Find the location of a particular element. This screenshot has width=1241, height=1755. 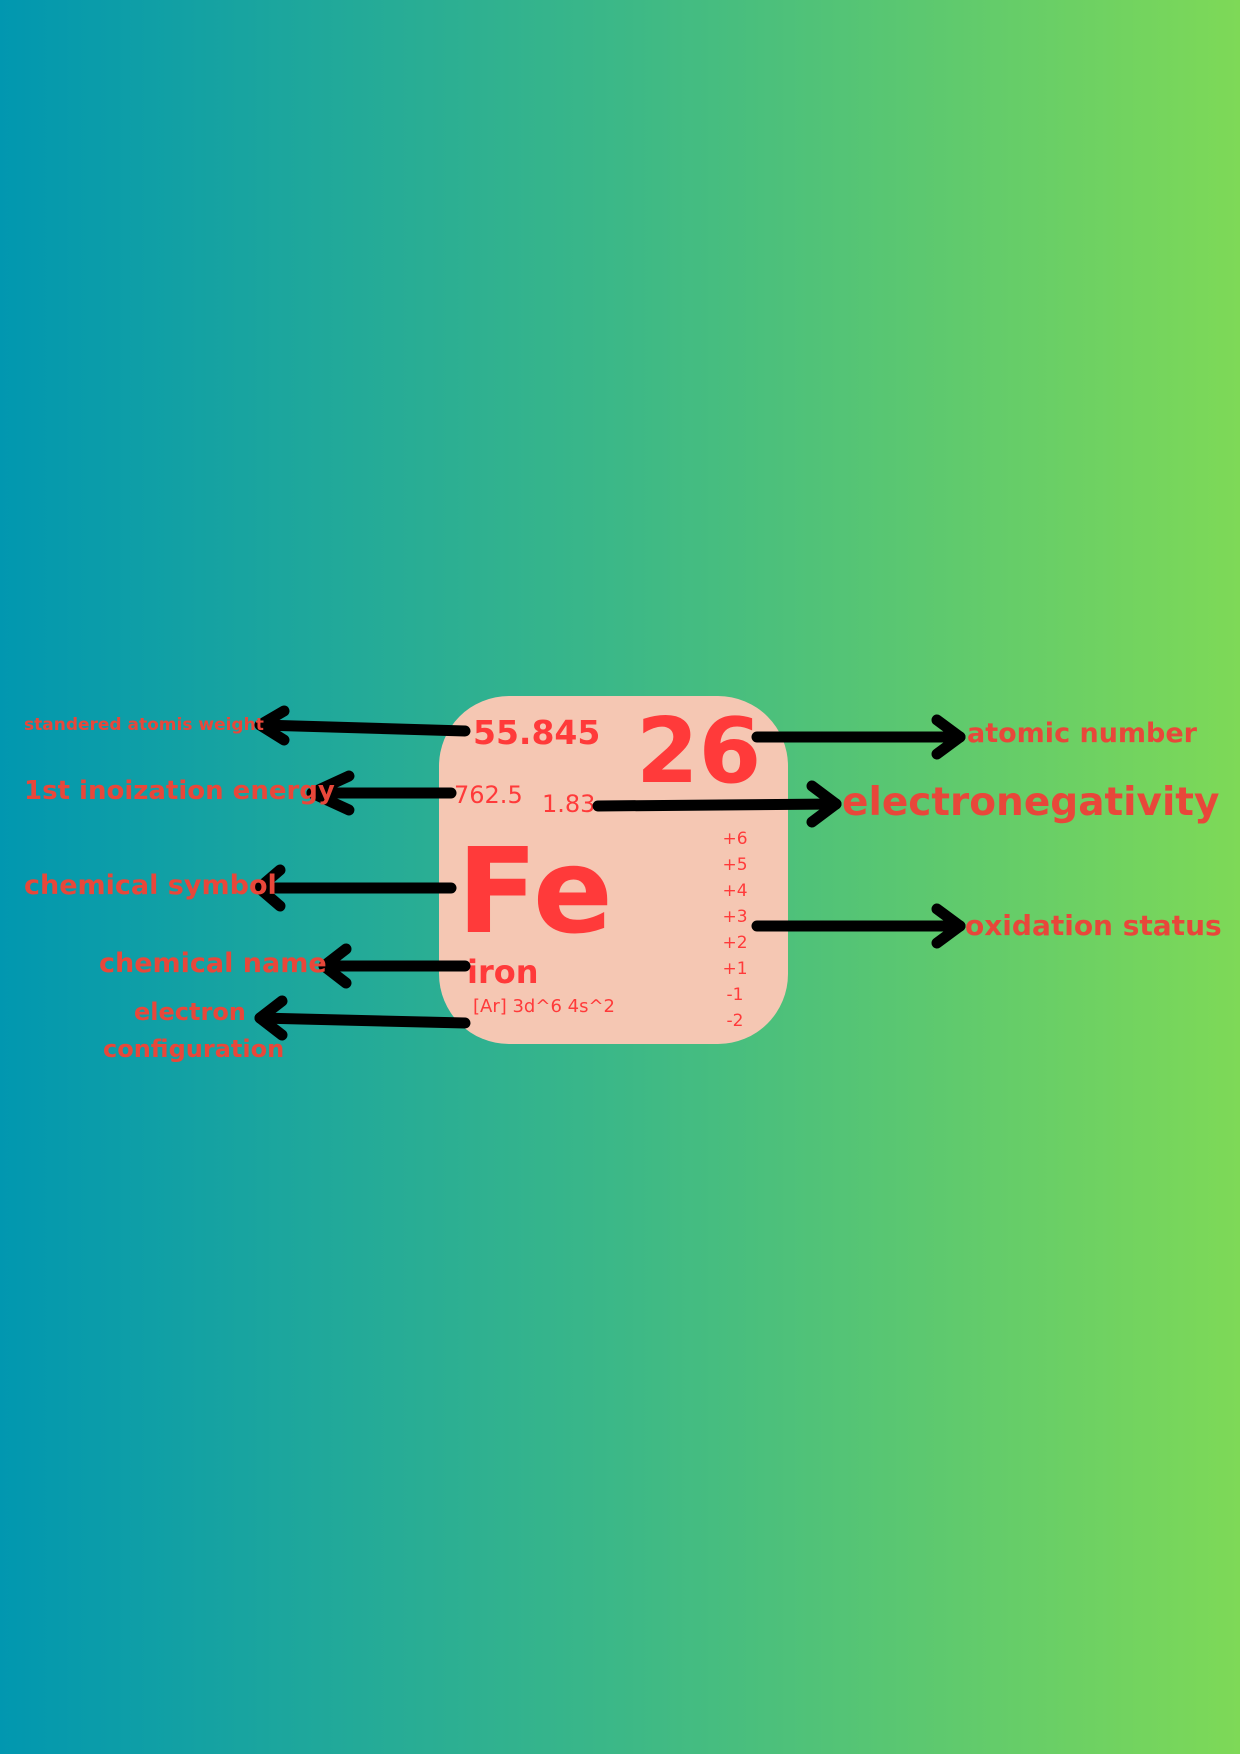

arrow-chemical-symbol is located at coordinates (355, 888).